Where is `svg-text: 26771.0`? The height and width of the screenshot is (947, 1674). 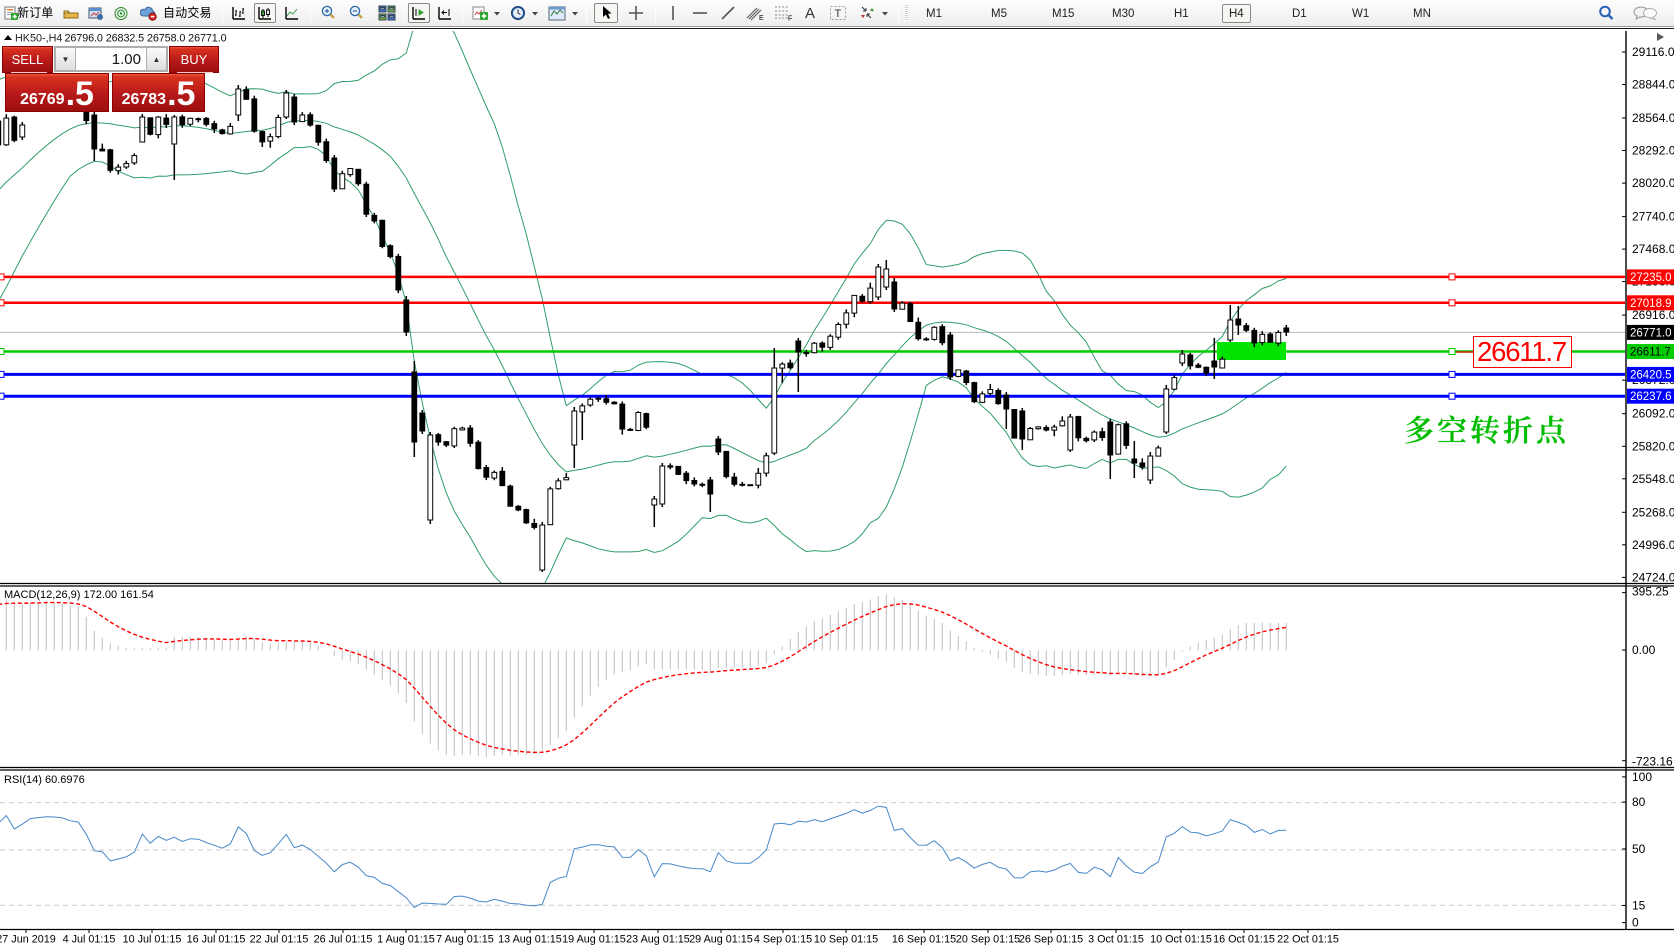 svg-text: 26771.0 is located at coordinates (1651, 333).